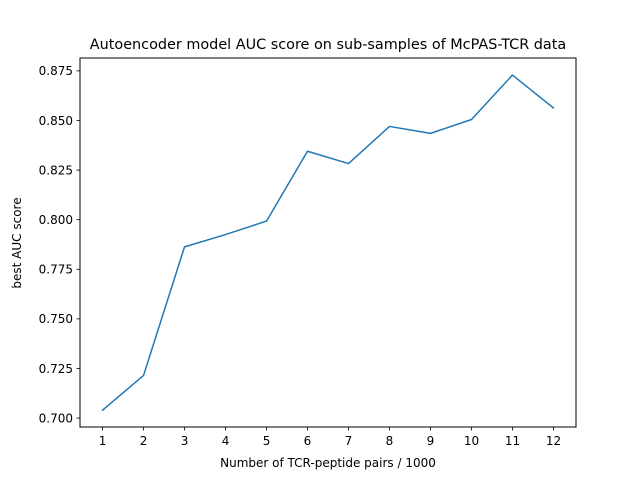 This screenshot has height=480, width=640. I want to click on y-tick-label: 0.775, so click(56, 270).